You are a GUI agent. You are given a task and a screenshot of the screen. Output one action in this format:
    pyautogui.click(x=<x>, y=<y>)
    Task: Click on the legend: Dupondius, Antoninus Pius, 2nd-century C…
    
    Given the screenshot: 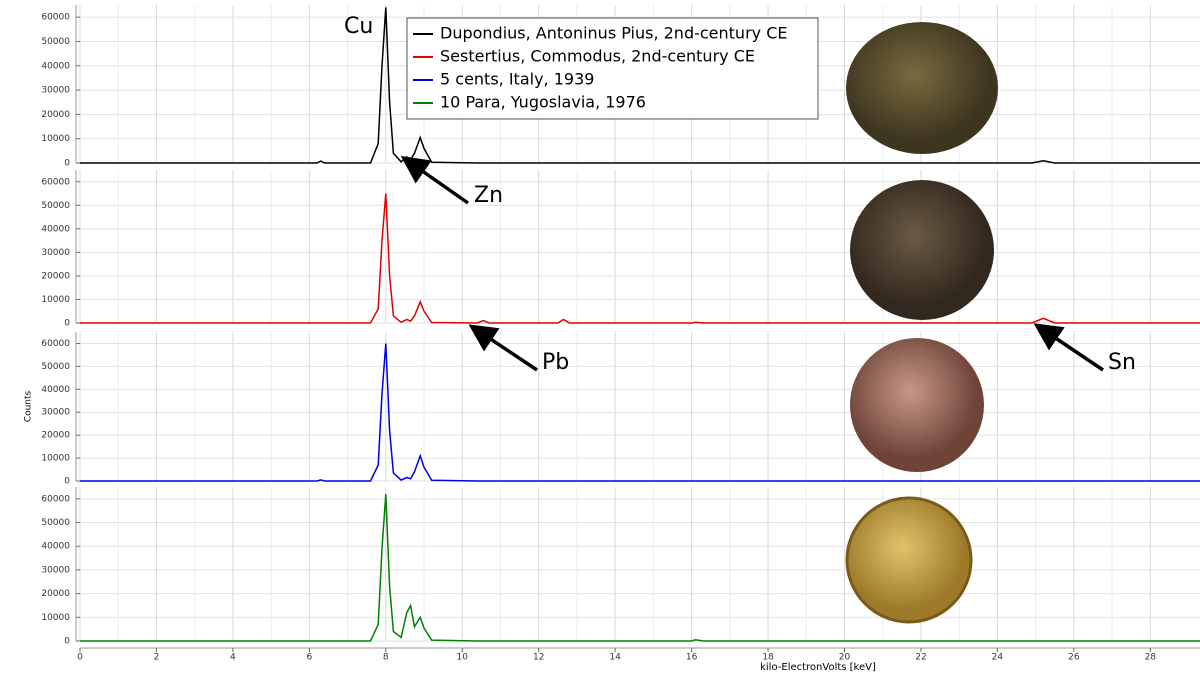 What is the action you would take?
    pyautogui.click(x=612, y=68)
    